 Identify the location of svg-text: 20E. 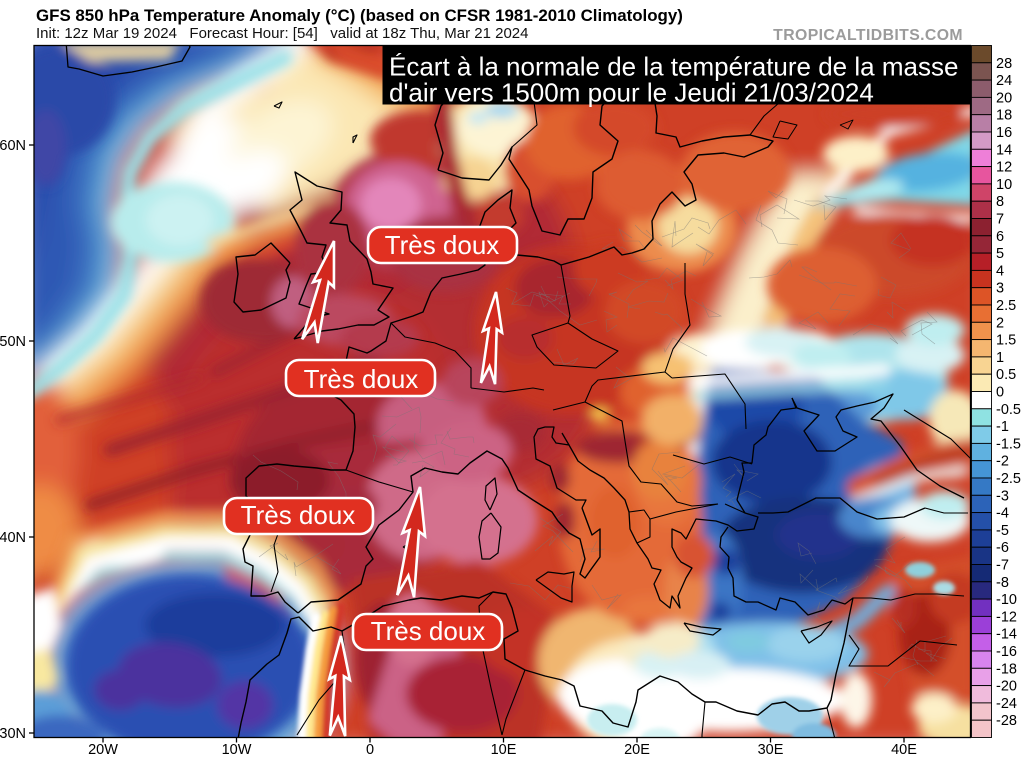
(637, 749).